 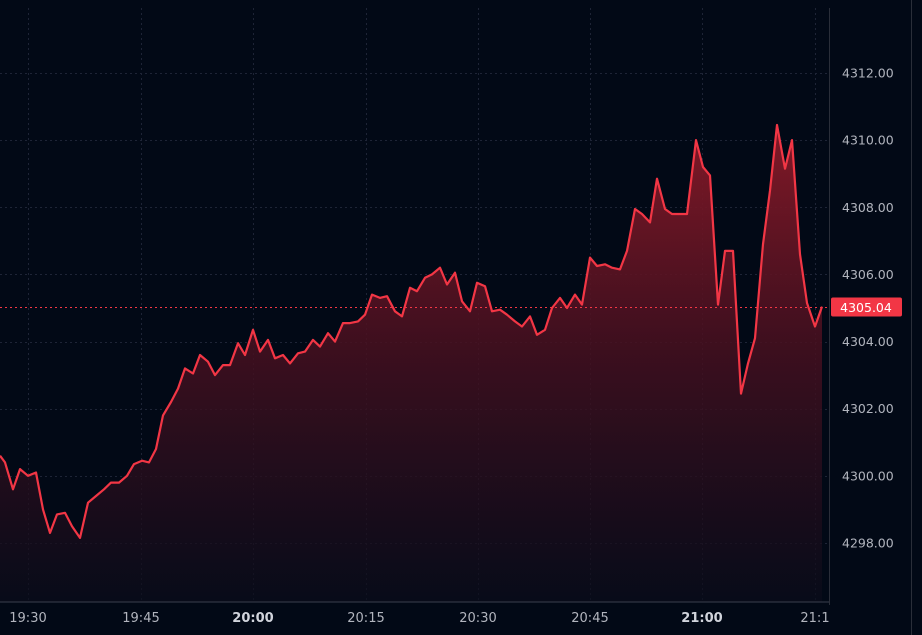 What do you see at coordinates (365, 618) in the screenshot?
I see `time-axis-label: 20:15` at bounding box center [365, 618].